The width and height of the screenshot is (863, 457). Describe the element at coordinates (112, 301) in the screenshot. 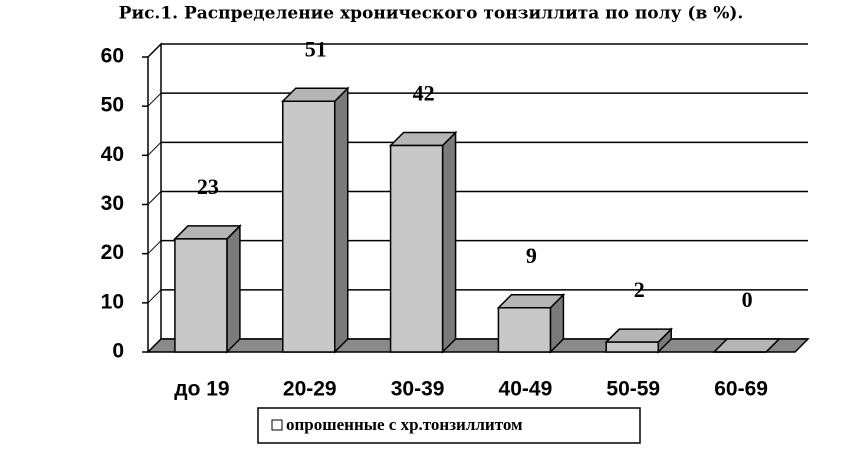

I see `y-tick-label: 10` at that location.